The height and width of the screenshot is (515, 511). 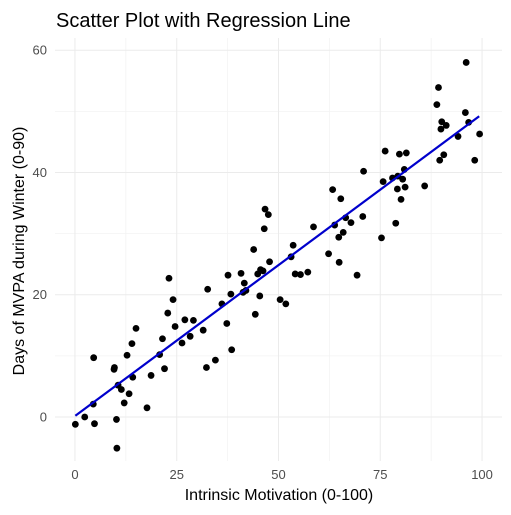 I want to click on x-tick-label-3: 75, so click(x=380, y=474).